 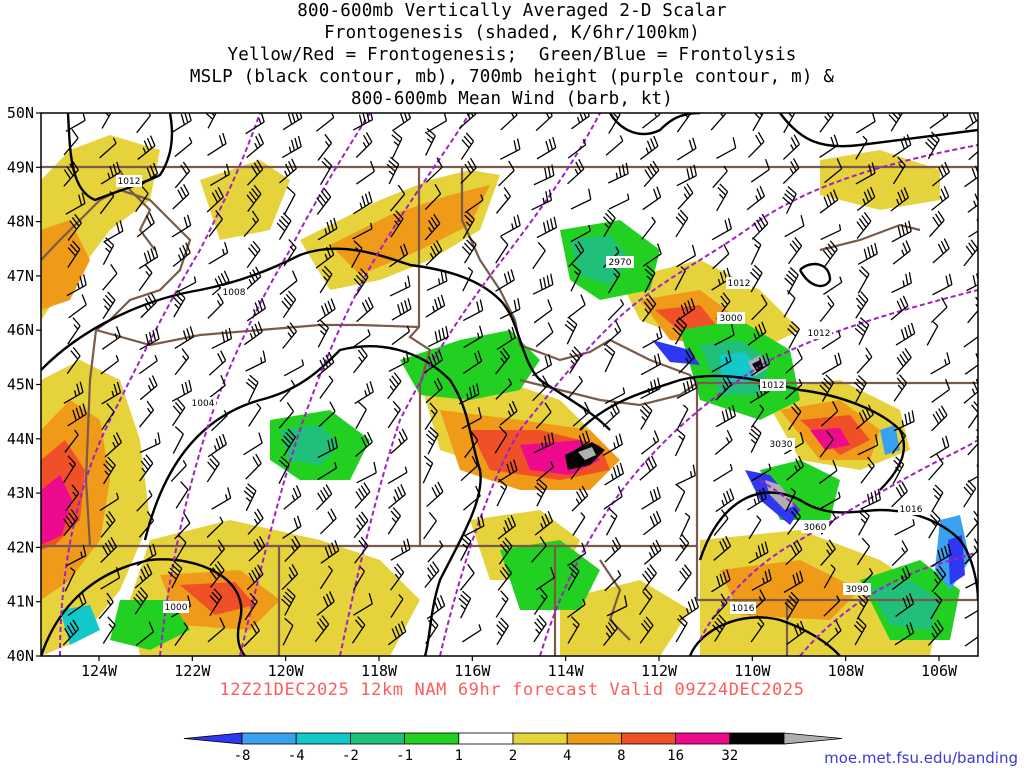 I want to click on lat-tick-label: 47N, so click(x=20, y=276).